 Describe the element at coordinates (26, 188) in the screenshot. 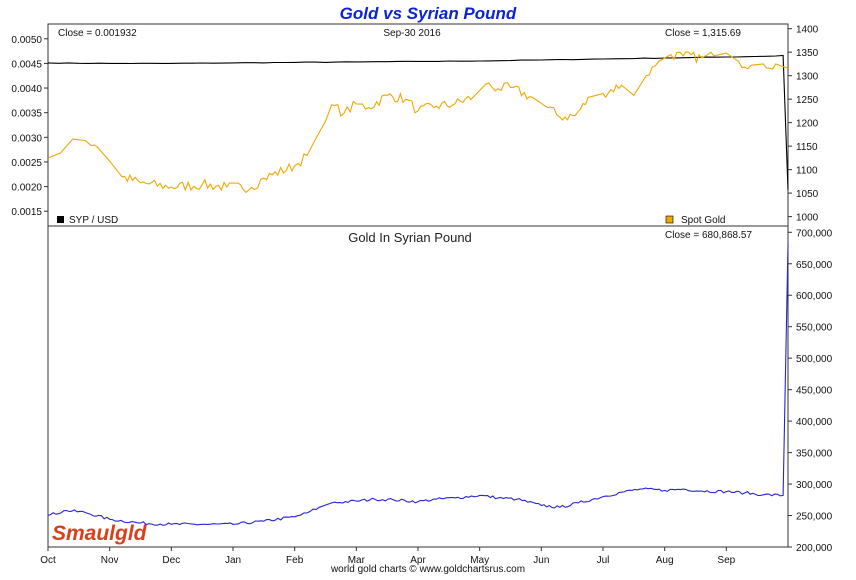

I see `left-axis-tick-label: 0.0020` at that location.